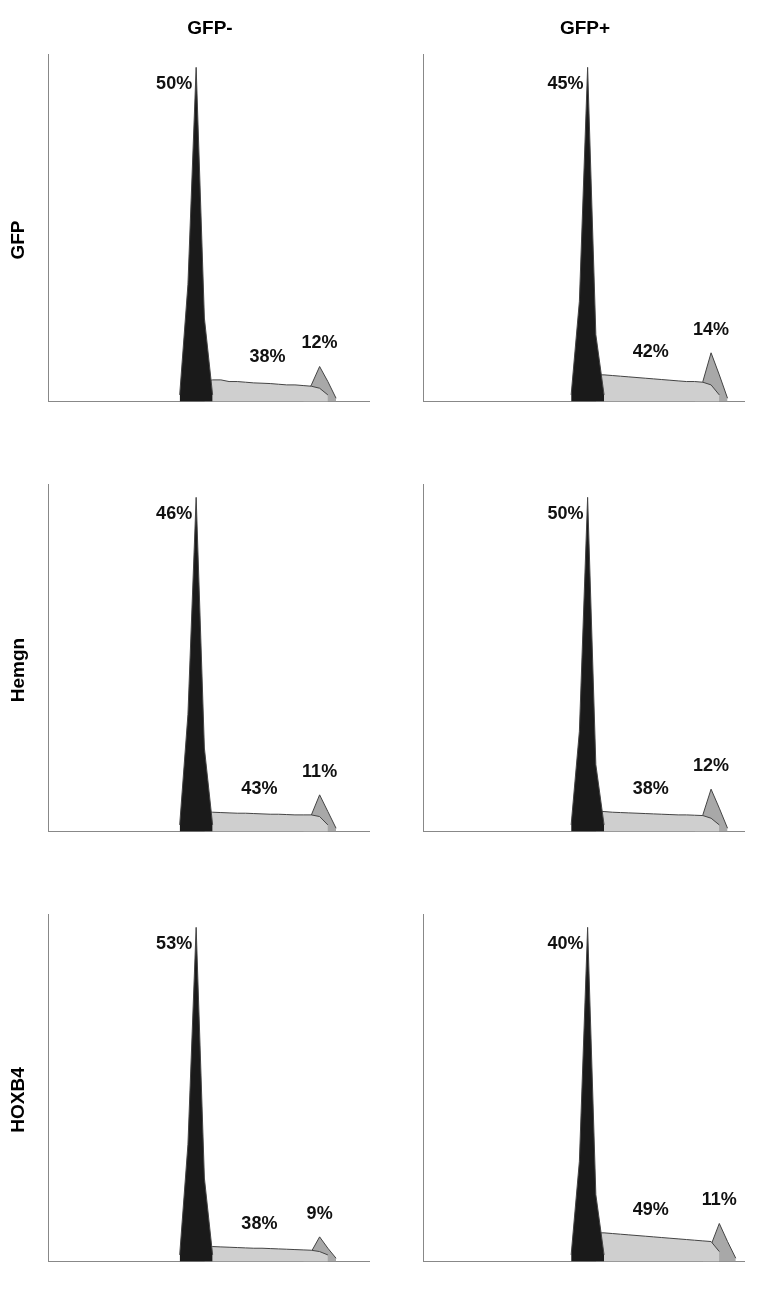 The height and width of the screenshot is (1312, 759). I want to click on y-axis-title: Hemgn, so click(18, 670).